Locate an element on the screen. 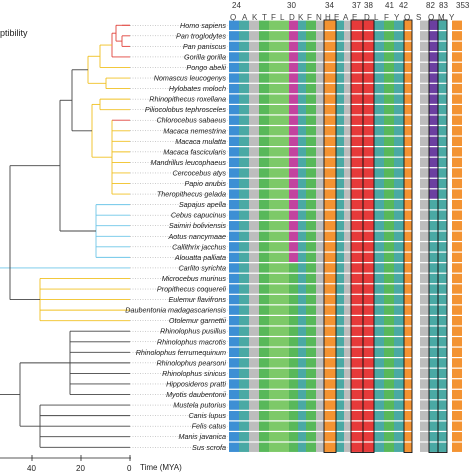 The height and width of the screenshot is (474, 474). consensus-residue: F is located at coordinates (309, 17).